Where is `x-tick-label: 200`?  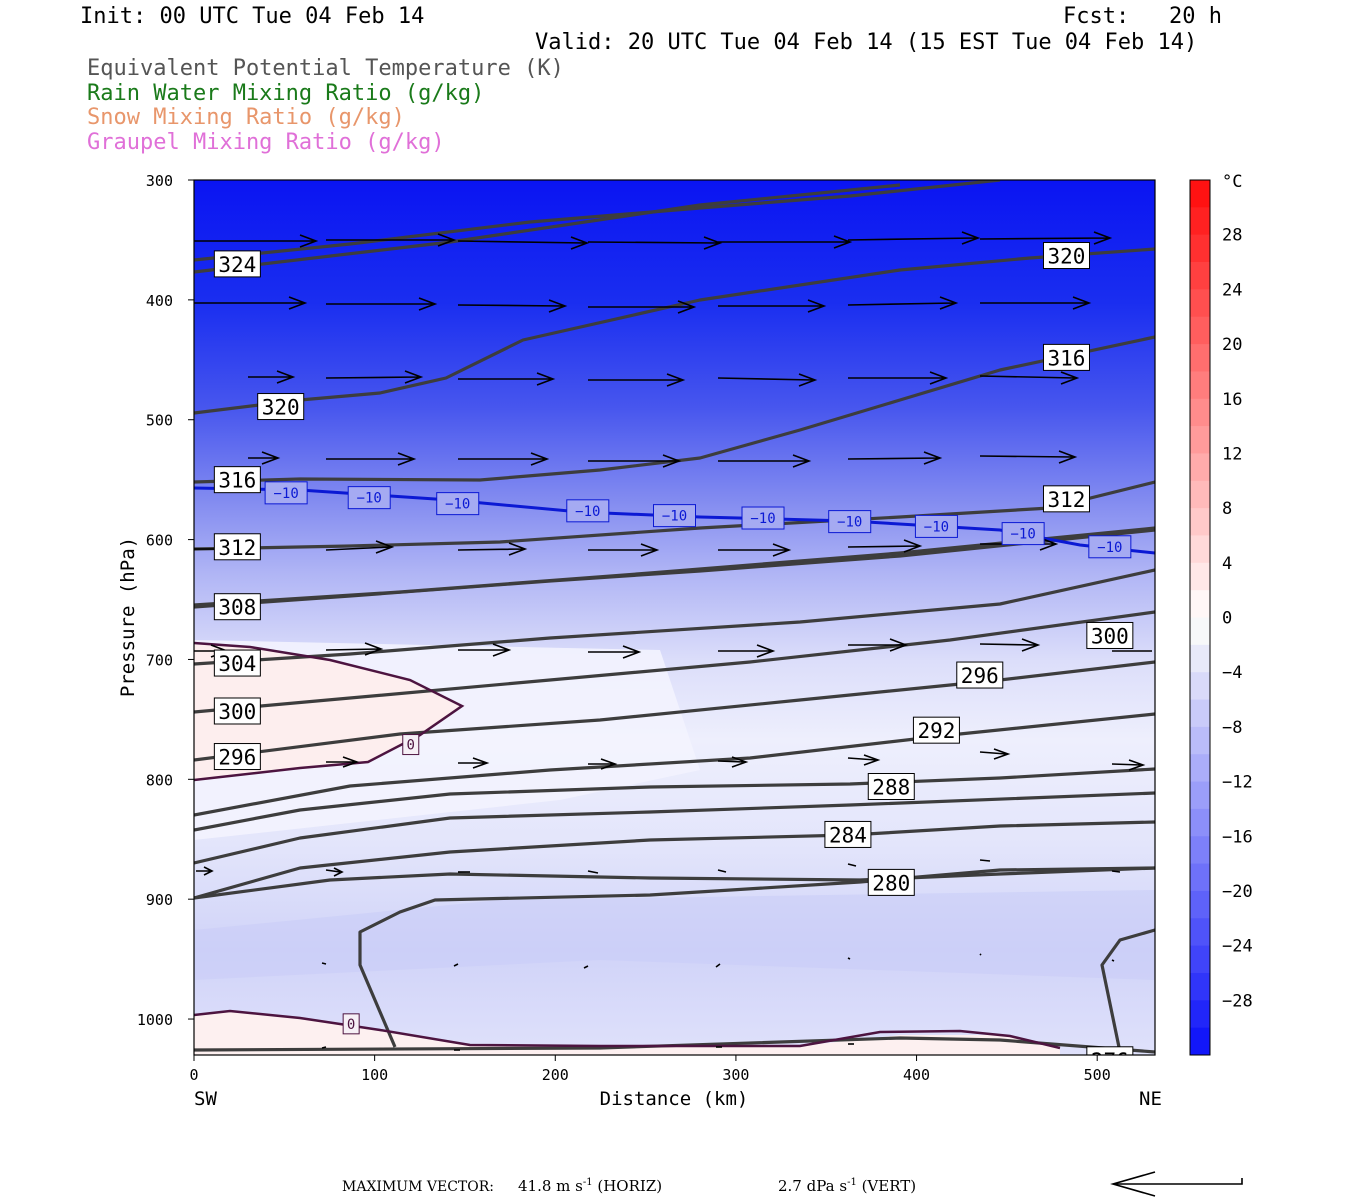
x-tick-label: 200 is located at coordinates (555, 1075).